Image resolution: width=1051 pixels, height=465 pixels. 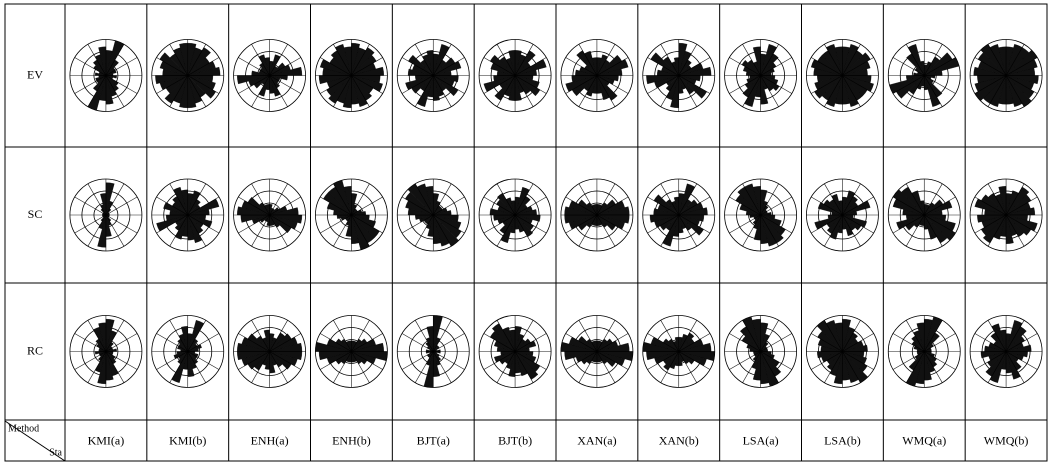 I want to click on column-header: KMI(b), so click(x=187, y=440).